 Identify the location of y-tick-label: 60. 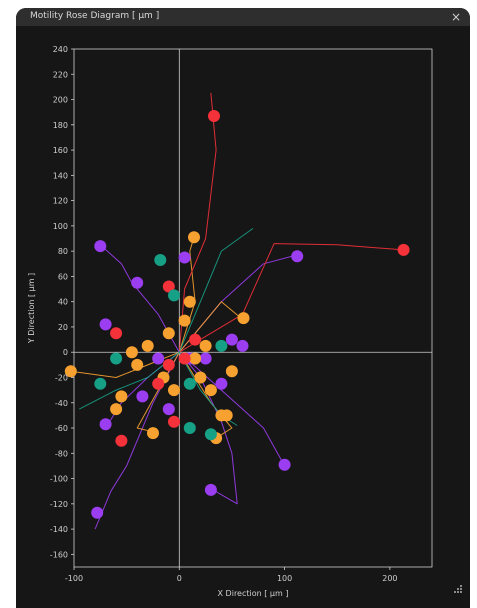
(63, 276).